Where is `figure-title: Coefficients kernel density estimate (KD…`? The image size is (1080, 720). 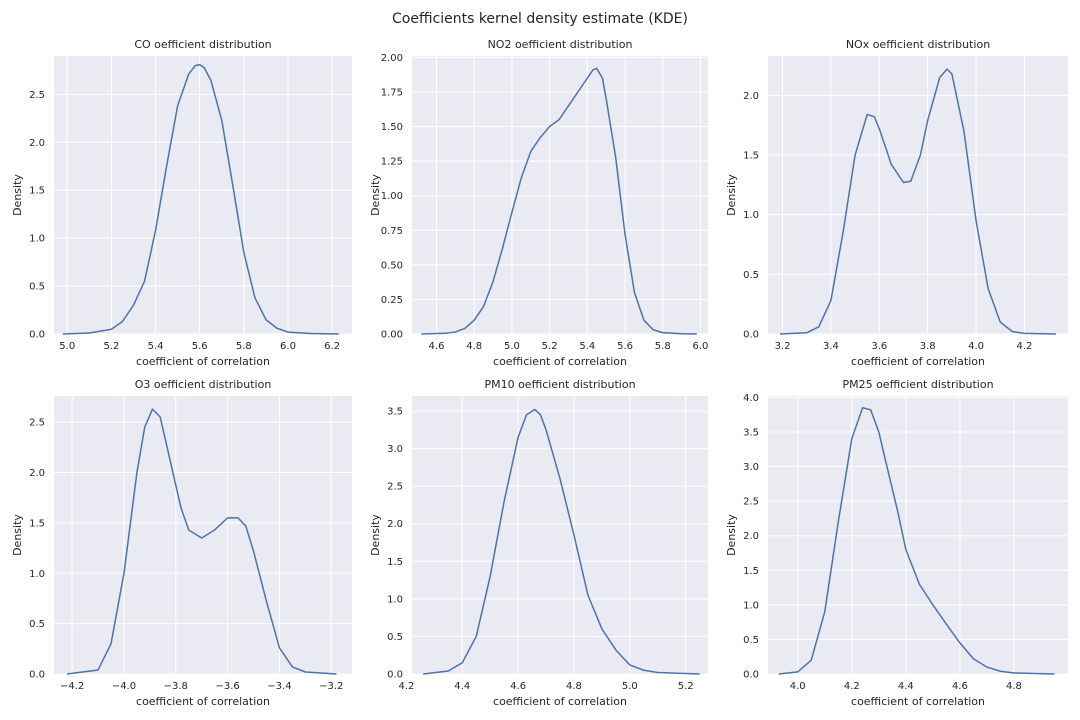
figure-title: Coefficients kernel density estimate (KD… is located at coordinates (540, 19).